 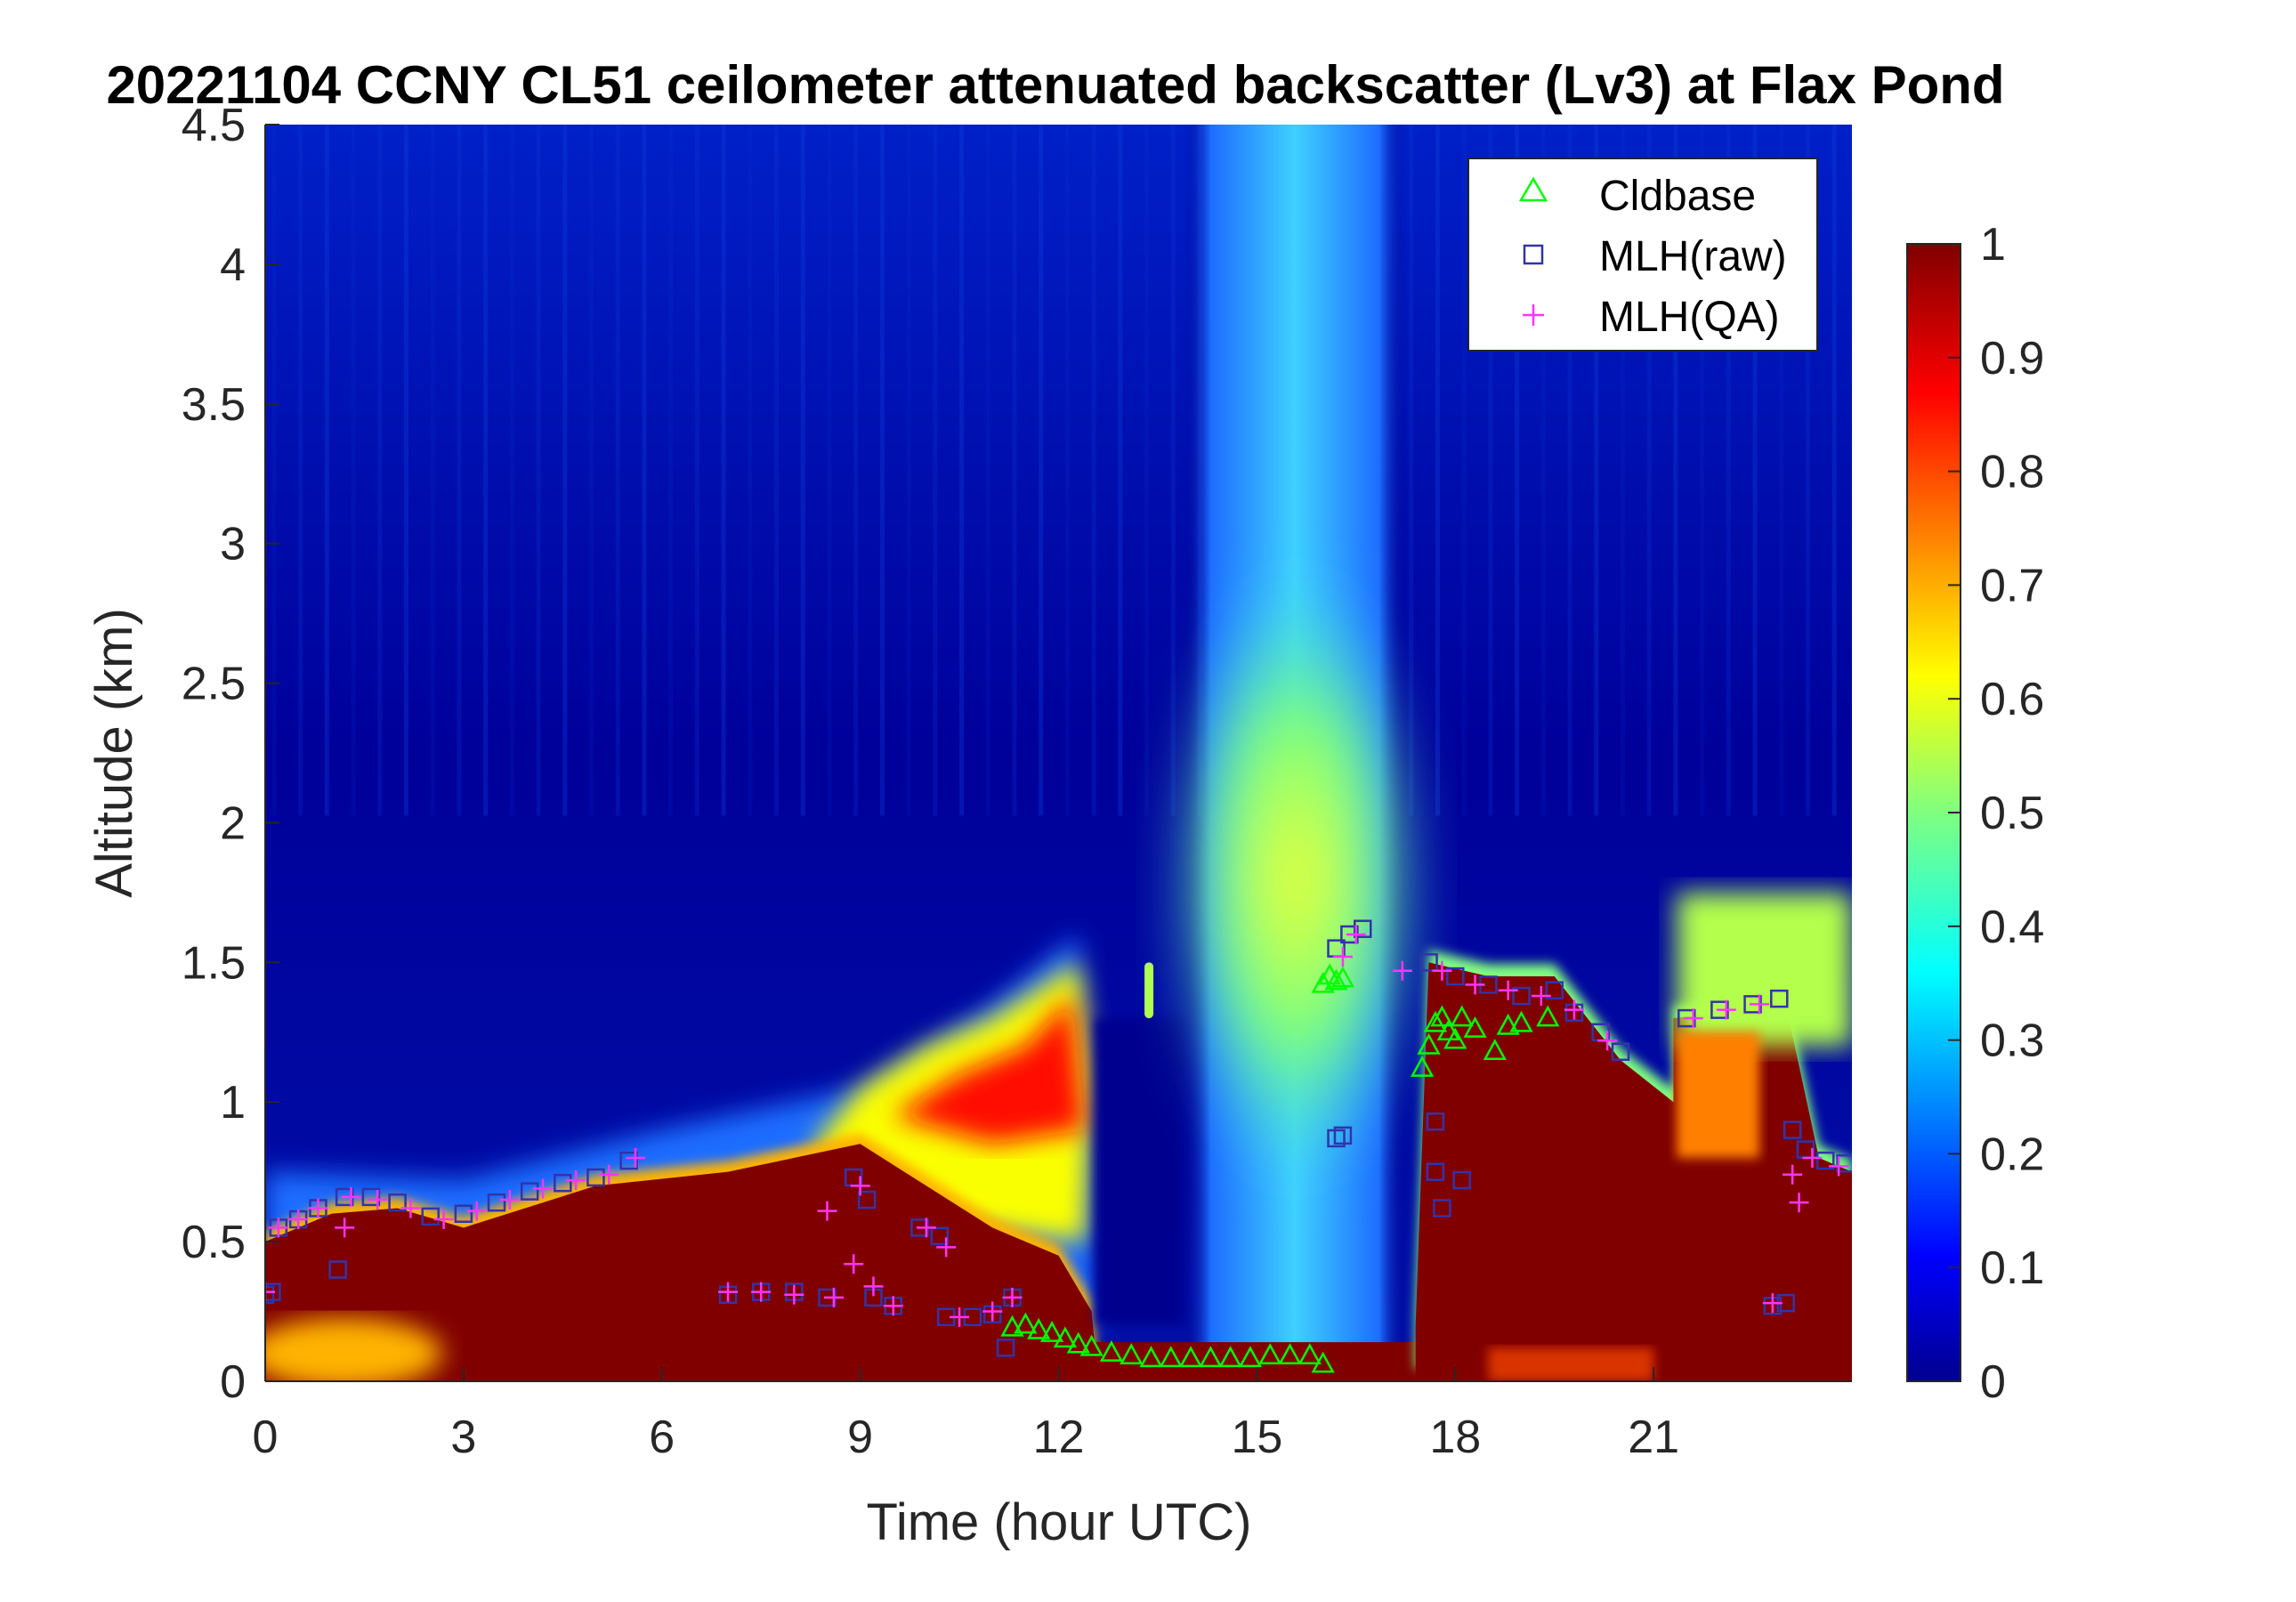 I want to click on x-tick-label: 9, so click(x=860, y=1438).